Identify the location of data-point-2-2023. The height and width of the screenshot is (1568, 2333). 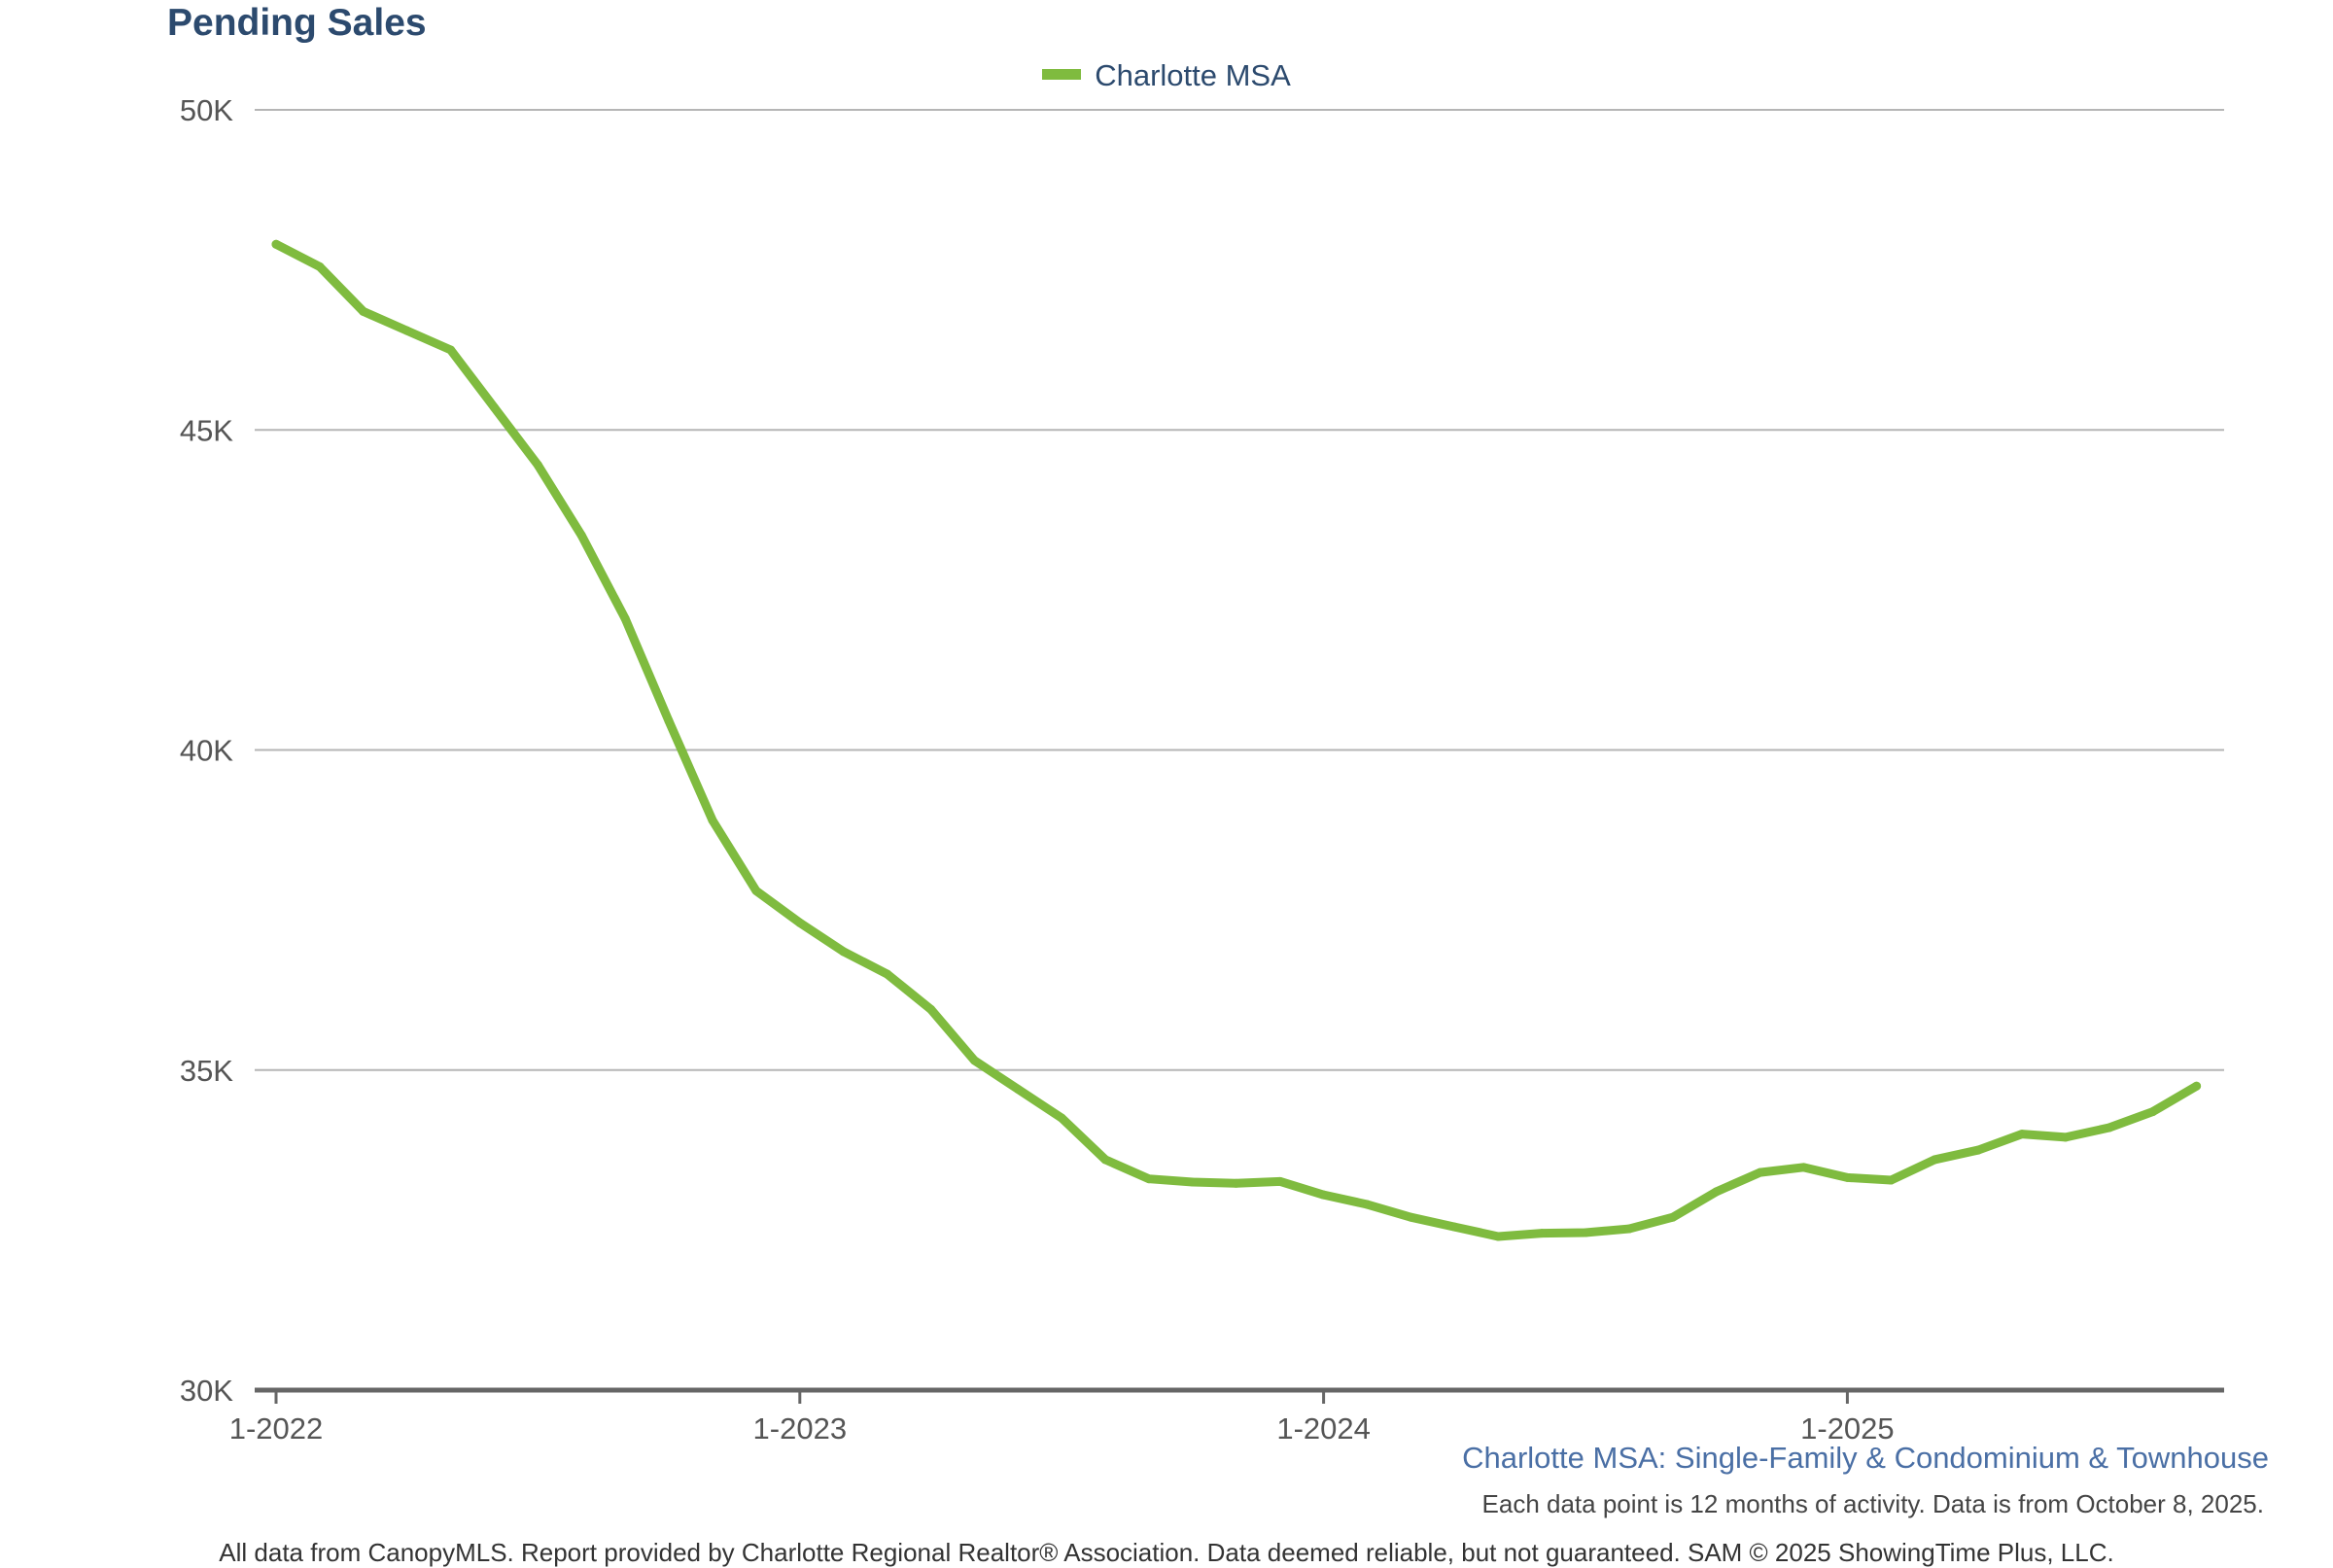
(844, 952).